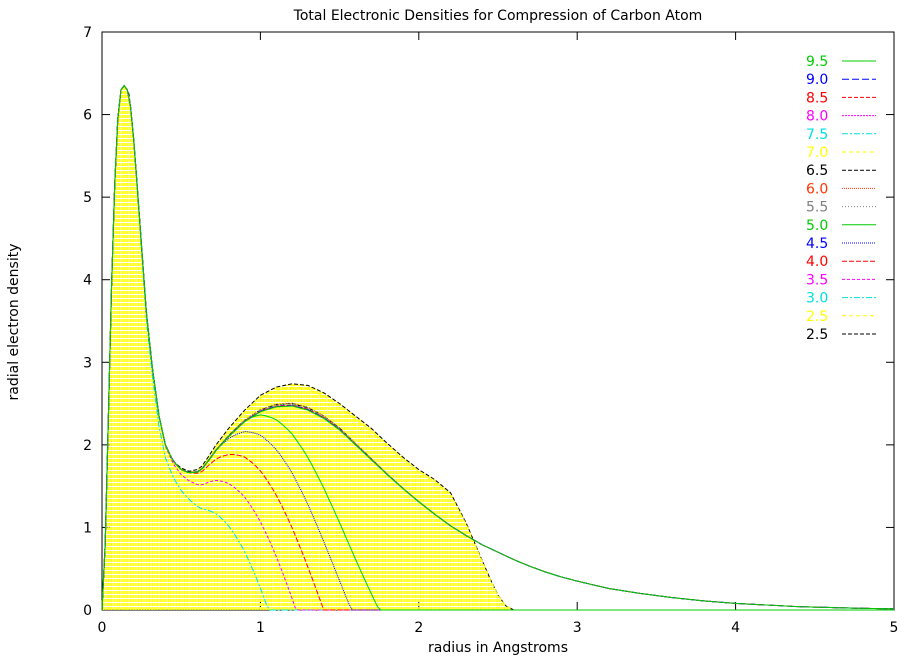  I want to click on legend-label: 7.5, so click(817, 135).